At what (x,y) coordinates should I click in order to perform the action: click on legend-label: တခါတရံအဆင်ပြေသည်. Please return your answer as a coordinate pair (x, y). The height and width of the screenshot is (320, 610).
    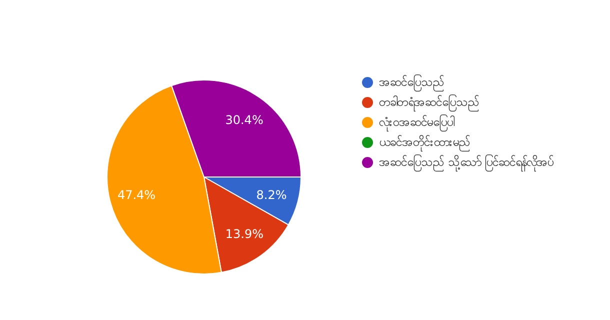
    Looking at the image, I should click on (429, 102).